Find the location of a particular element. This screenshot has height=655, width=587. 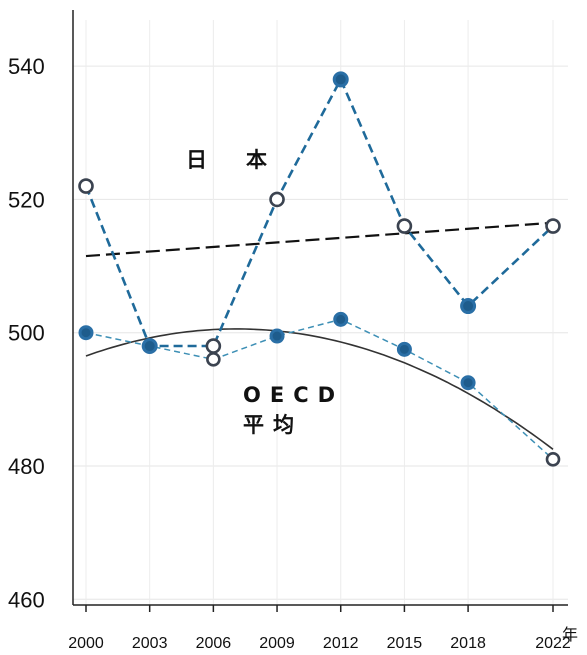

y-tick-label-480: 480 is located at coordinates (26, 466).